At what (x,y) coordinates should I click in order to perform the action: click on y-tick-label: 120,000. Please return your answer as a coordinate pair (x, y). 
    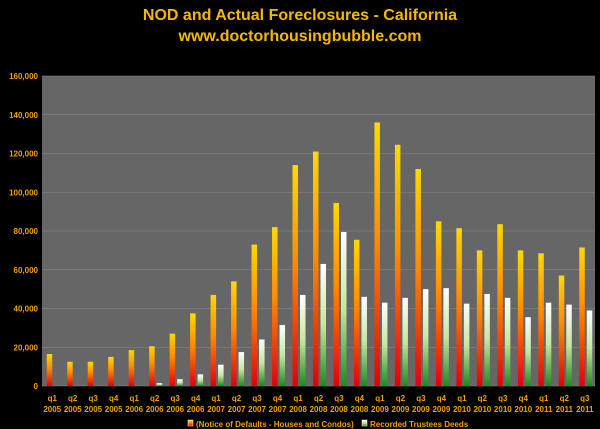
    Looking at the image, I should click on (23, 154).